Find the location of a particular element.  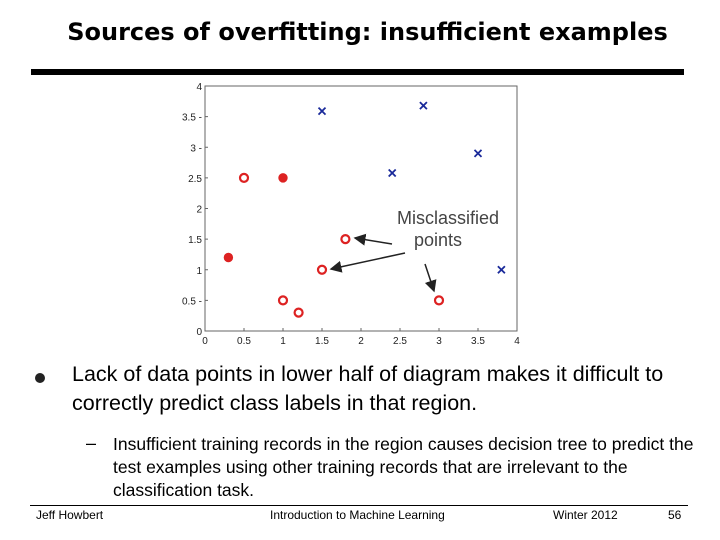

x-tick-label: 3 is located at coordinates (439, 341).